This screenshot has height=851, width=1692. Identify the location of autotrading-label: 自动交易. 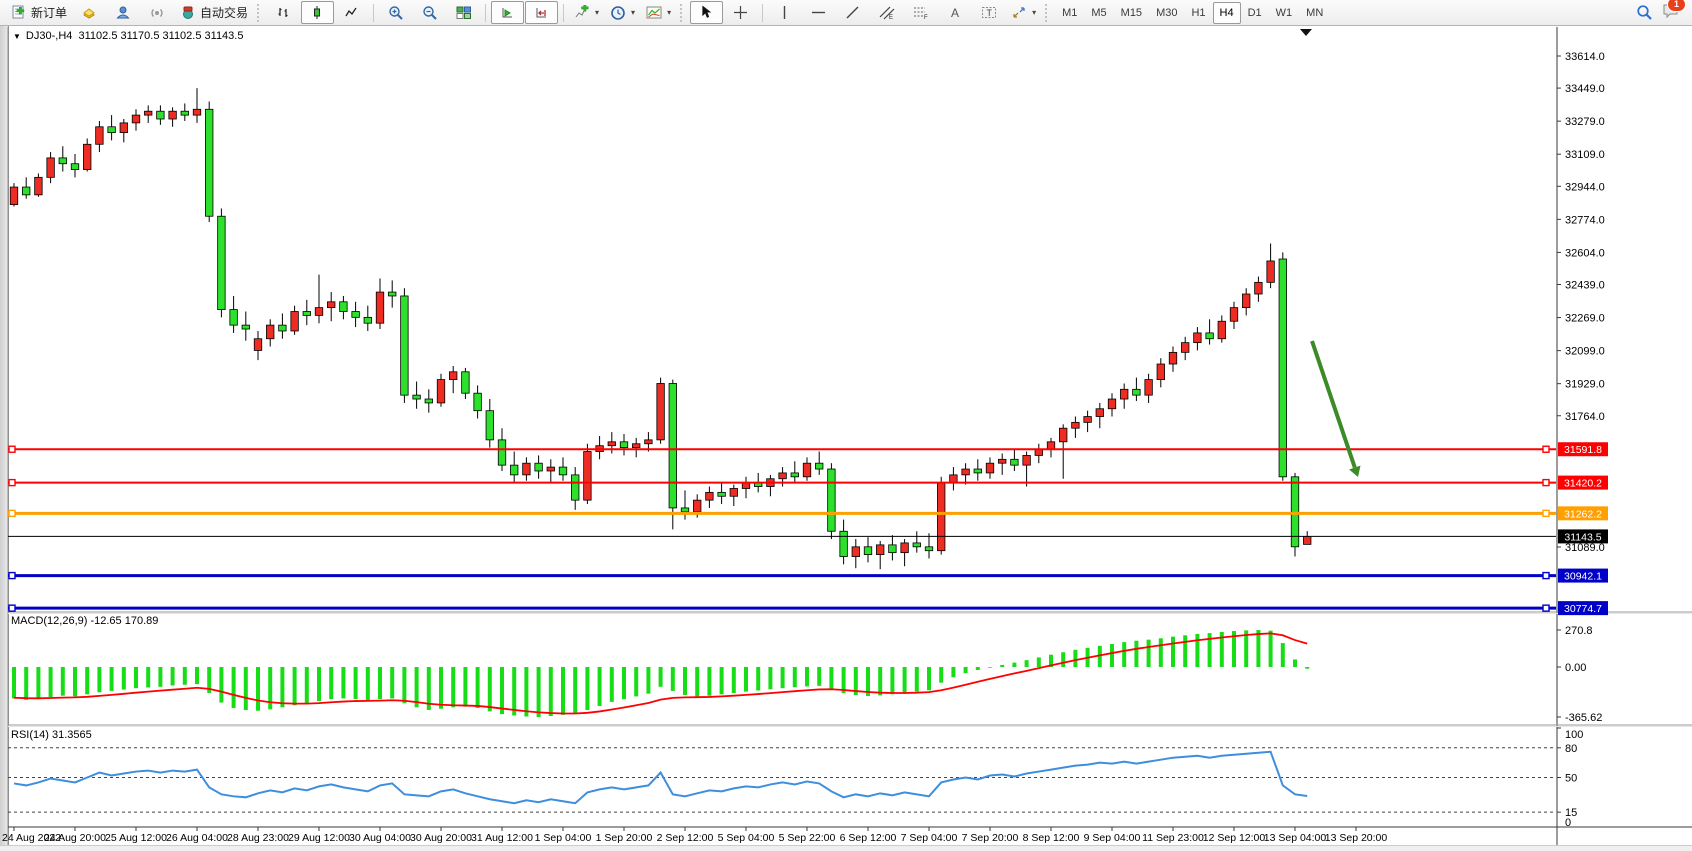
(224, 13).